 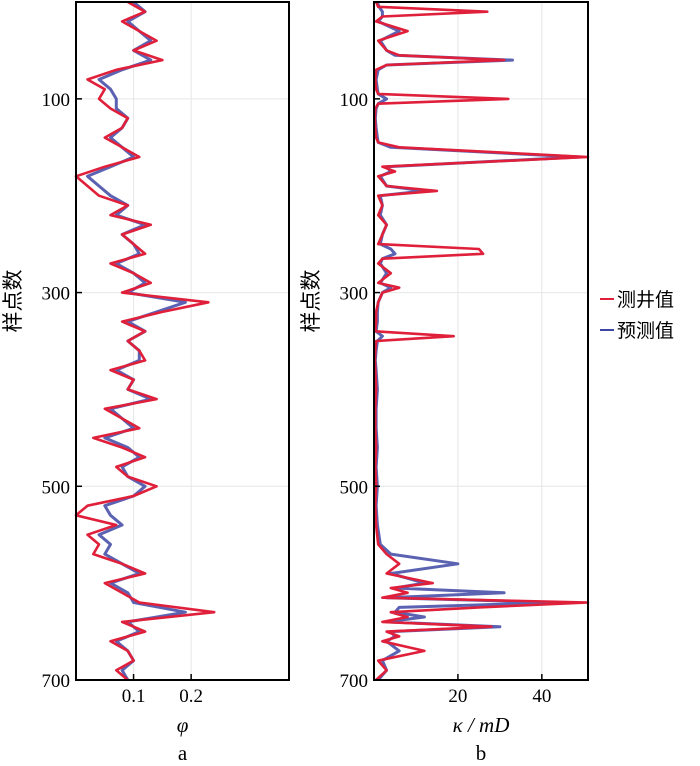 What do you see at coordinates (541, 696) in the screenshot?
I see `x-tick-label: 40` at bounding box center [541, 696].